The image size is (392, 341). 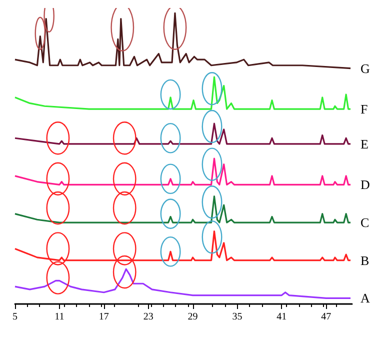 What do you see at coordinates (364, 144) in the screenshot?
I see `series-label: E` at bounding box center [364, 144].